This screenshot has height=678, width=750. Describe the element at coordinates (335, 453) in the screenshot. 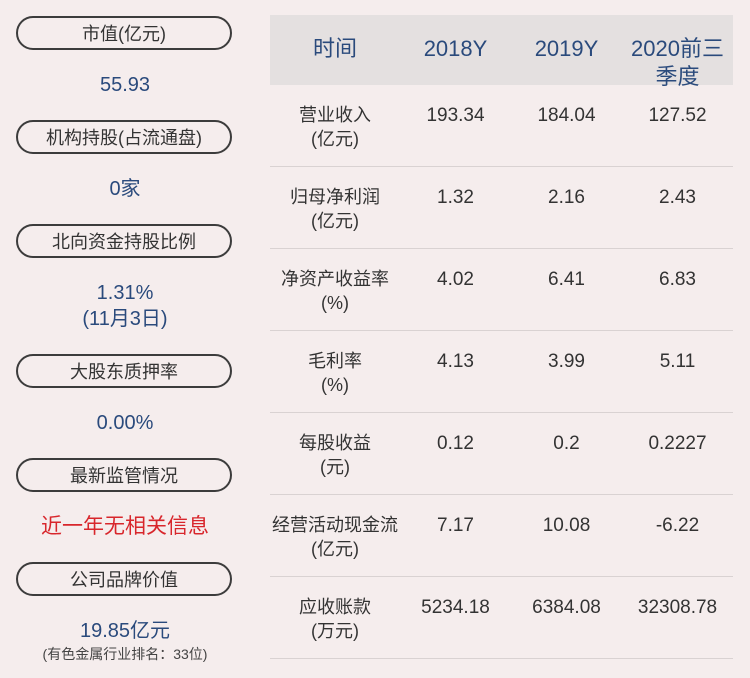

I see `row-label: 每股收益 (元)` at that location.